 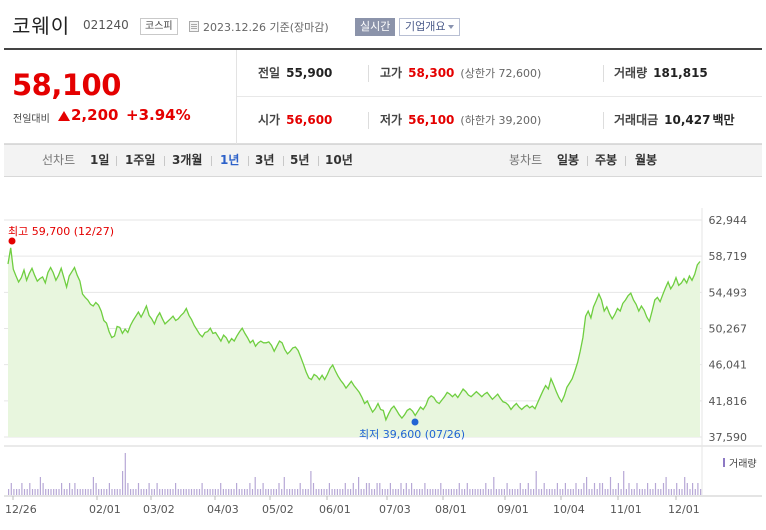 I want to click on open-value: 56,600, so click(x=309, y=120).